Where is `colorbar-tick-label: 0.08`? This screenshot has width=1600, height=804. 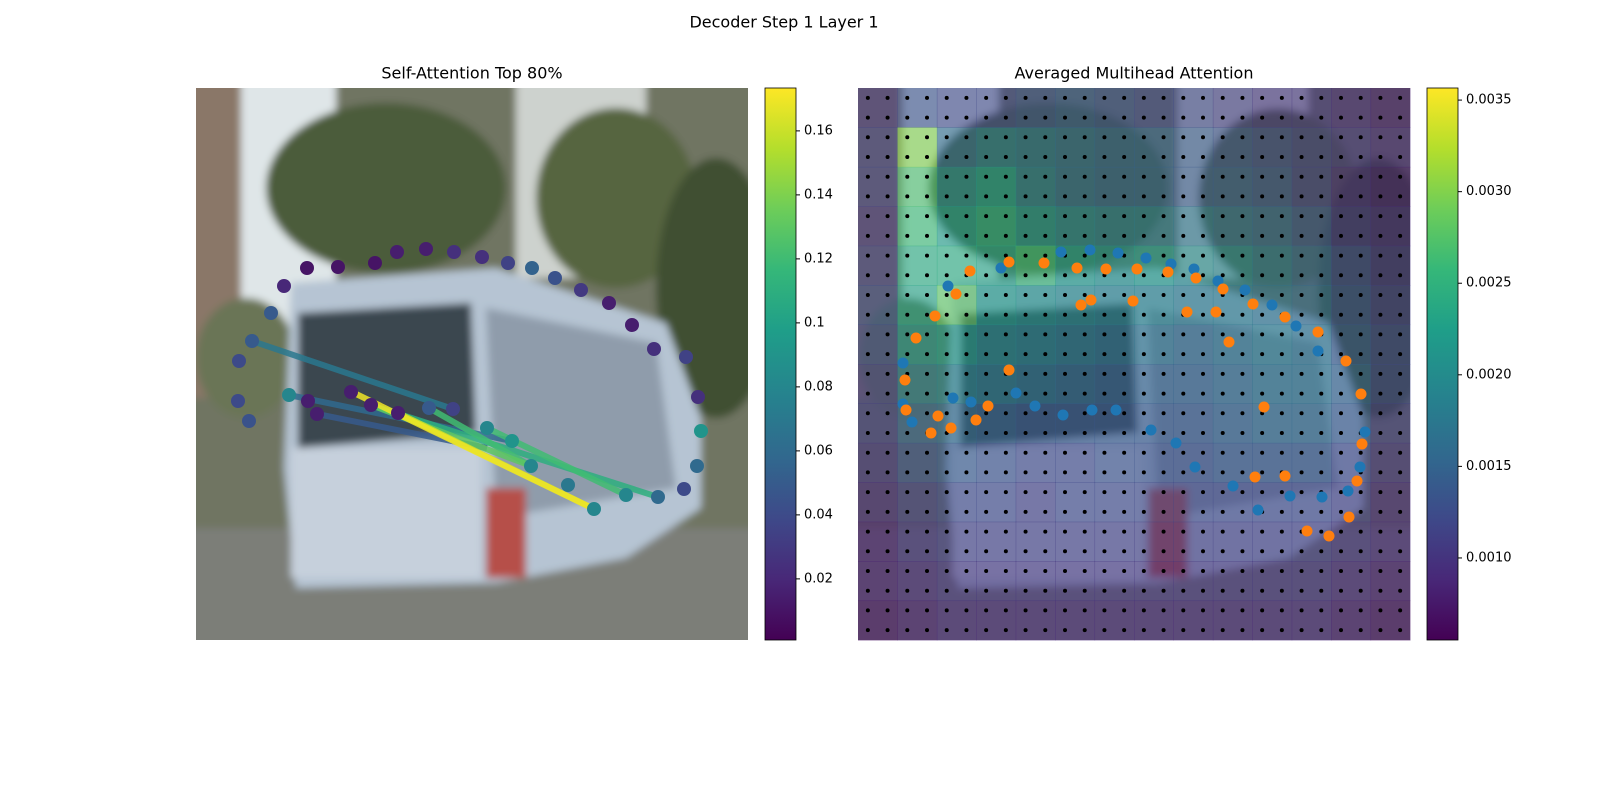
colorbar-tick-label: 0.08 is located at coordinates (818, 386).